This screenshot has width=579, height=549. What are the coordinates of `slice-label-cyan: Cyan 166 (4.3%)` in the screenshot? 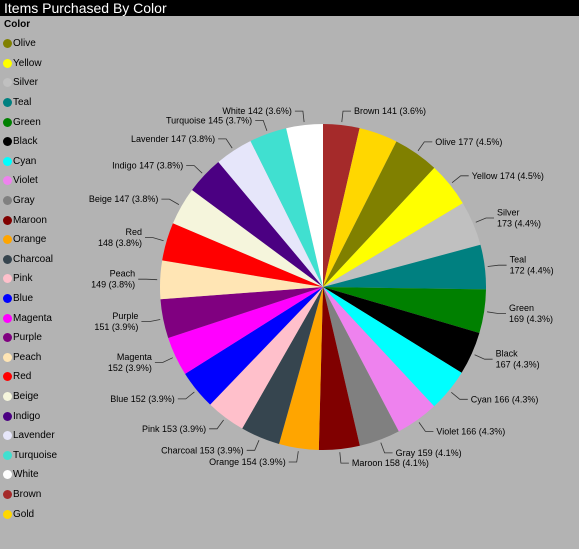 It's located at (505, 399).